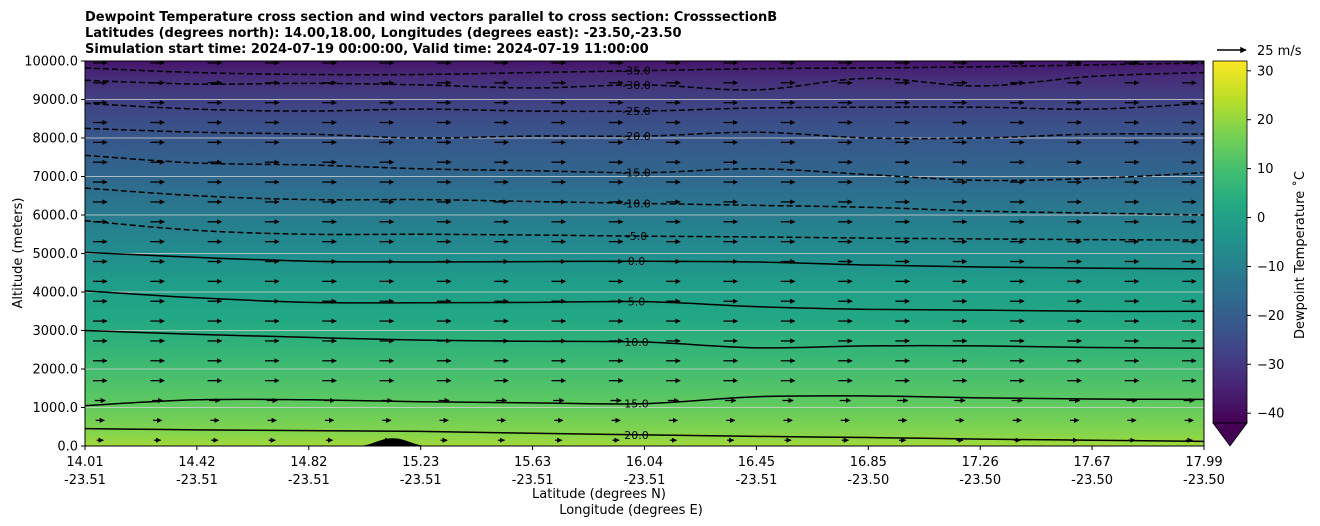  Describe the element at coordinates (420, 462) in the screenshot. I see `x-tick-label-lat: 15.23` at that location.